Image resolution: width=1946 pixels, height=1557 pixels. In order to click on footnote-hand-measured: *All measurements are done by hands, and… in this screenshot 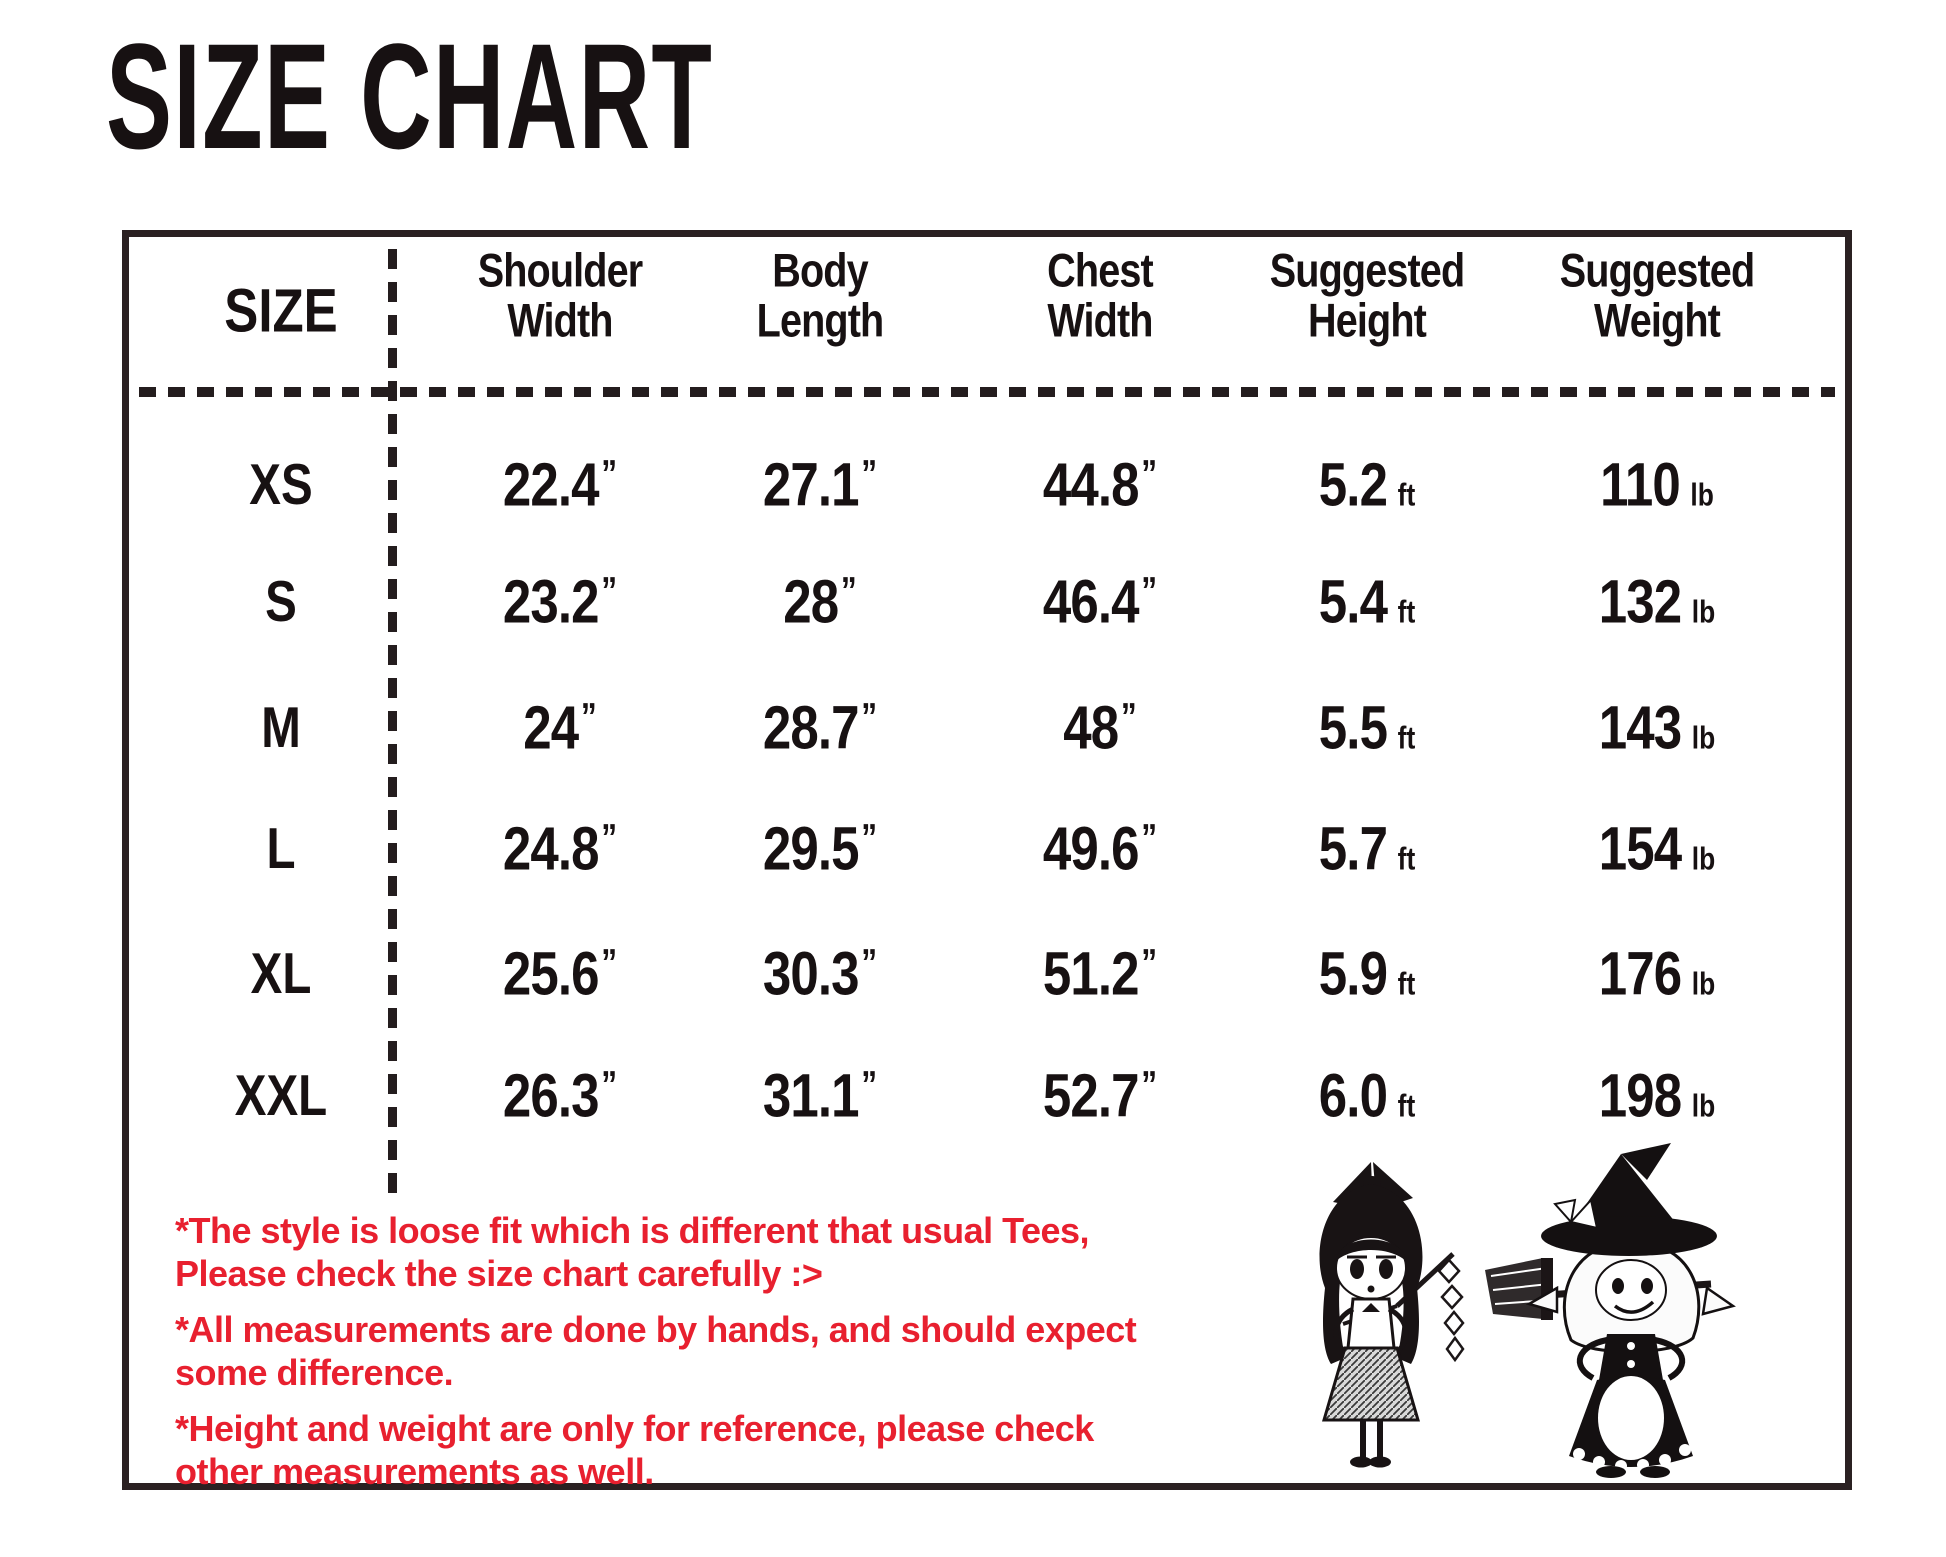, I will do `click(656, 1351)`.